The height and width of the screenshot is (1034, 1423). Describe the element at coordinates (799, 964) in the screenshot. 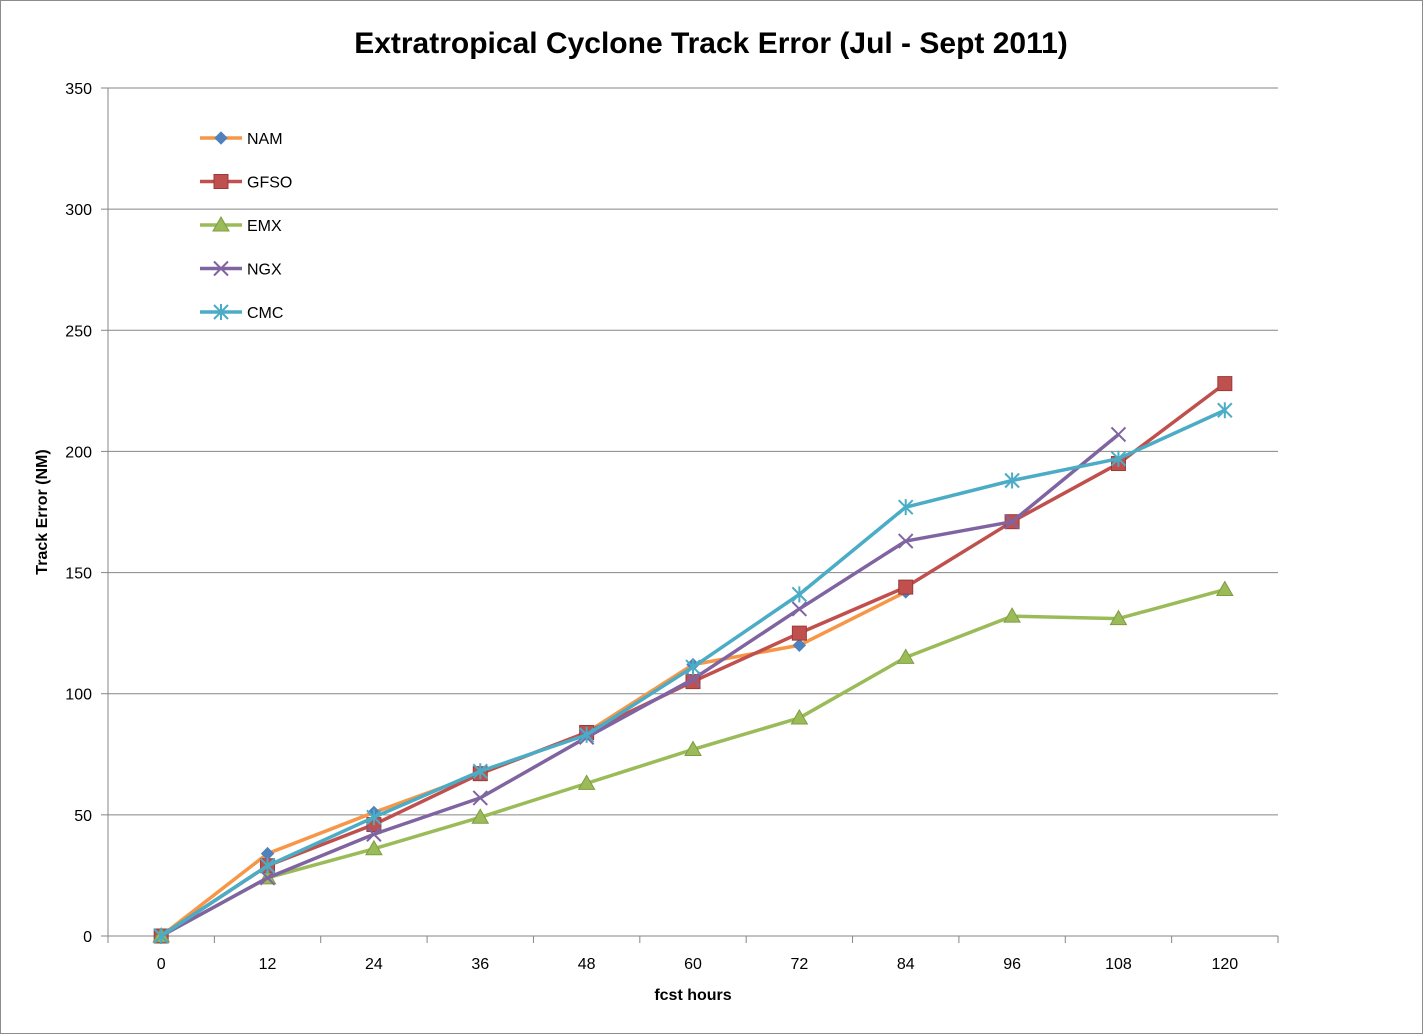

I see `x-tick-label: 72` at that location.